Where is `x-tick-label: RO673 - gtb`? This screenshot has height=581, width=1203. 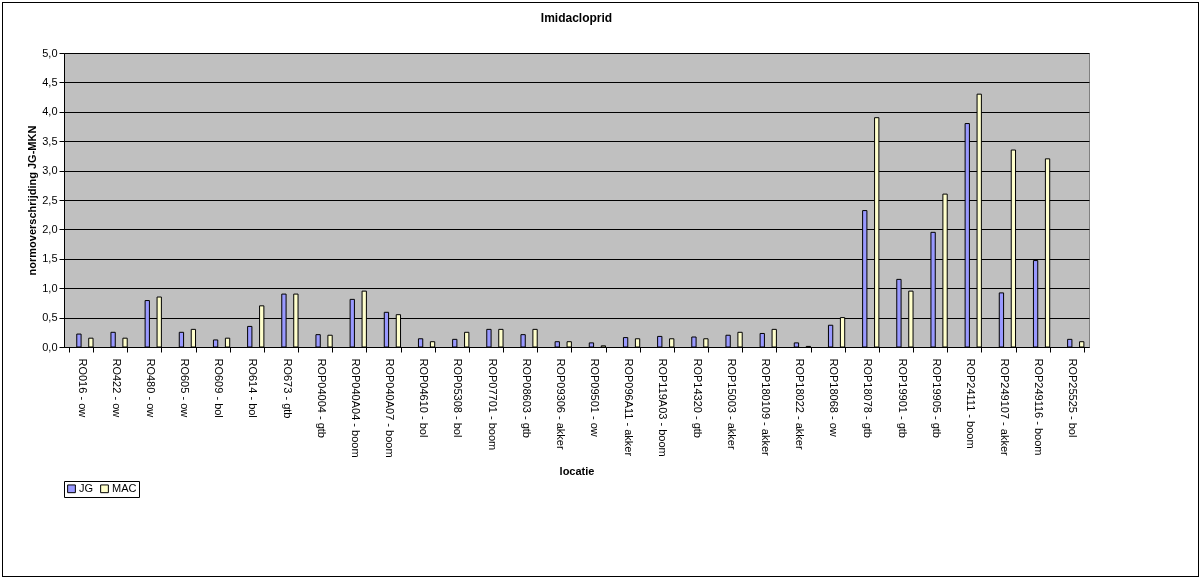
x-tick-label: RO673 - gtb is located at coordinates (287, 388).